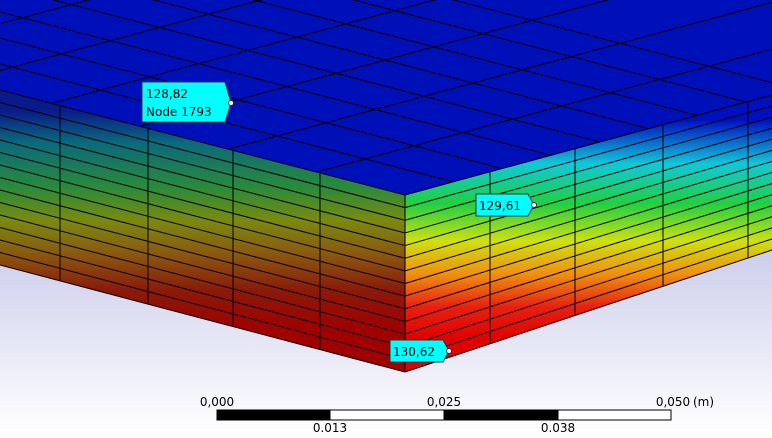  Describe the element at coordinates (703, 402) in the screenshot. I see `scale-unit: (m)` at that location.